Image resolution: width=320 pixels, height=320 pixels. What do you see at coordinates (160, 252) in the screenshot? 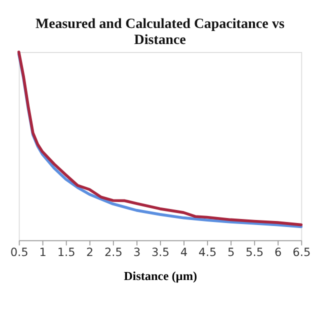
I see `x-tick-label: 3.5` at bounding box center [160, 252].